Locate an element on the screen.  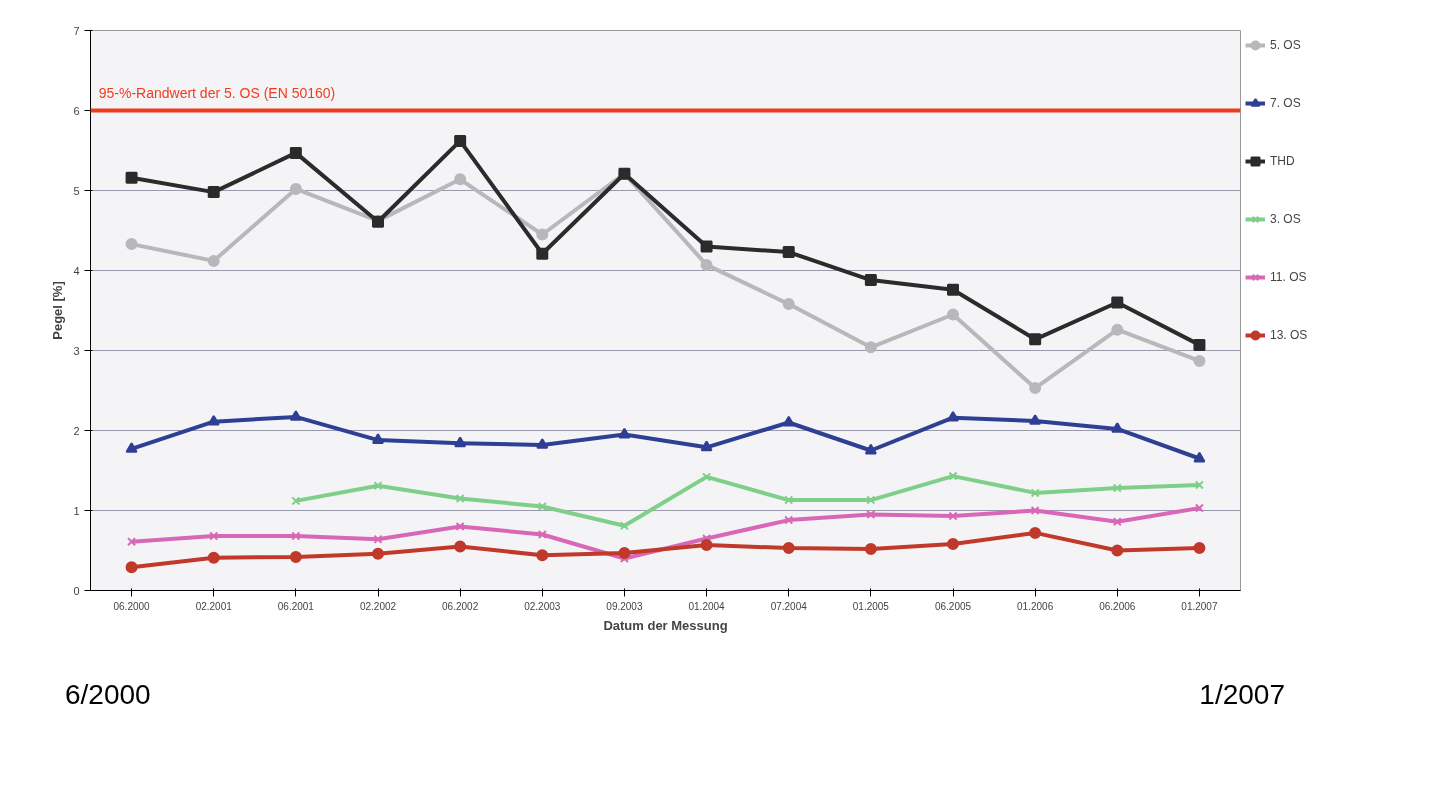
y-tick-label: 4 is located at coordinates (76, 270).